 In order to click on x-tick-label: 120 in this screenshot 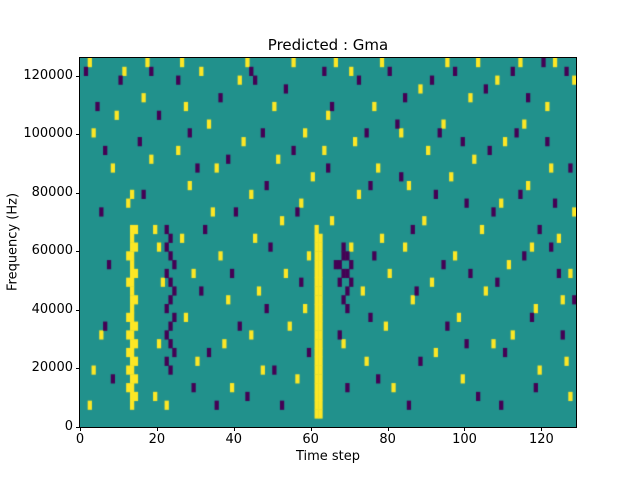, I will do `click(541, 439)`.